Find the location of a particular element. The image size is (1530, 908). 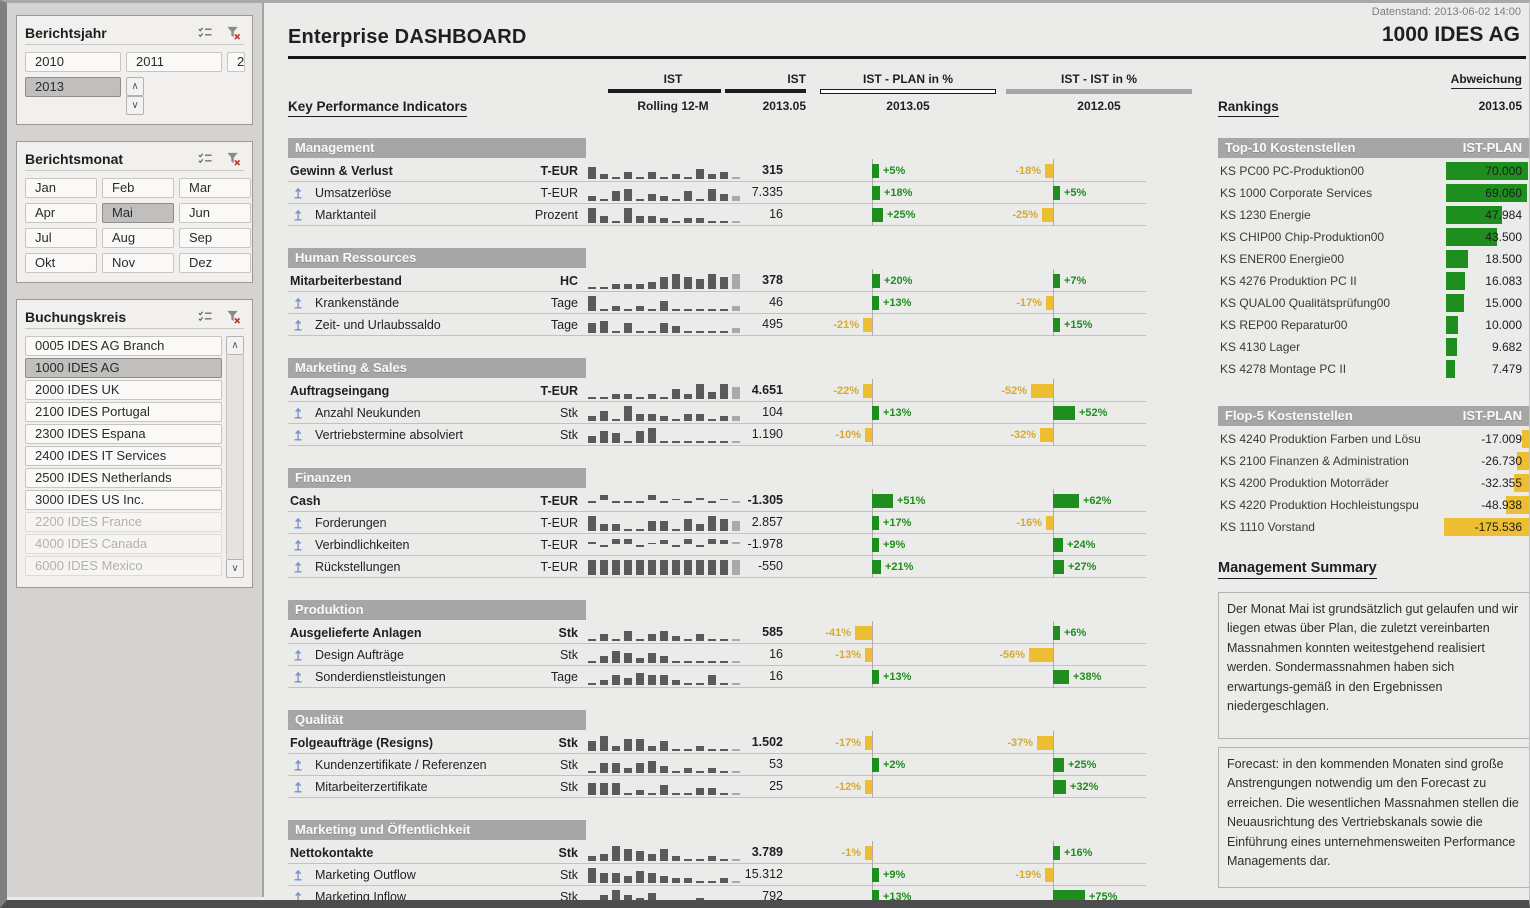

ranking-bar-positive is located at coordinates (1452, 325).